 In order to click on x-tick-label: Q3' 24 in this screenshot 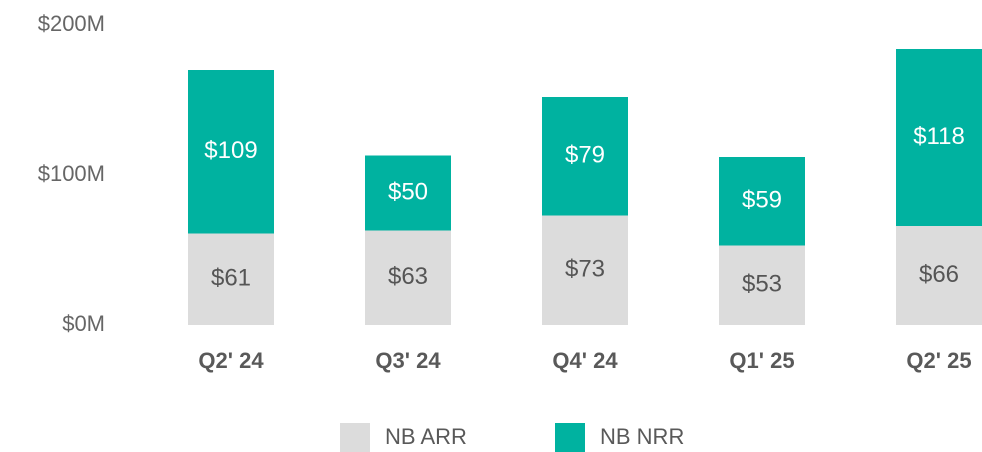, I will do `click(408, 360)`.